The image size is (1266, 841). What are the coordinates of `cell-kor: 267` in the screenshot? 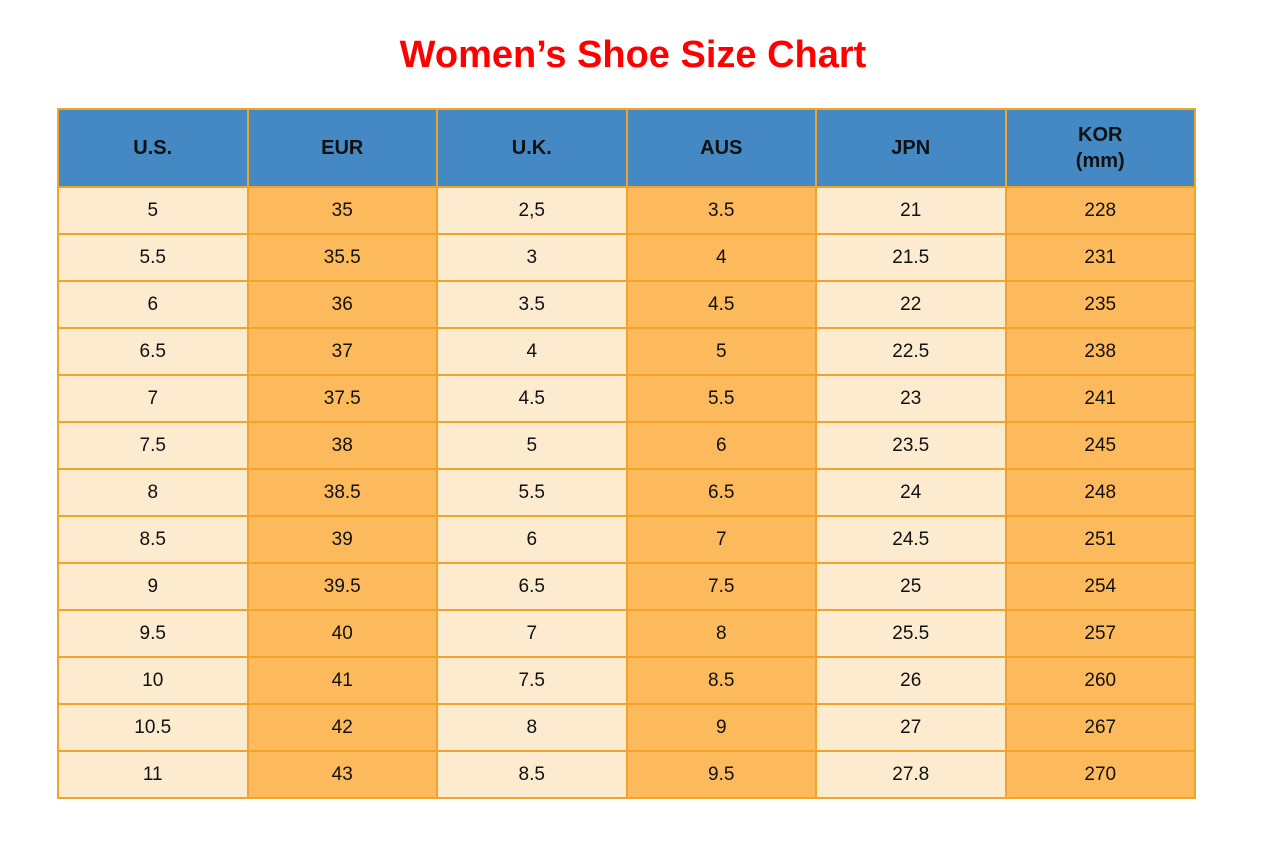 It's located at (1100, 727).